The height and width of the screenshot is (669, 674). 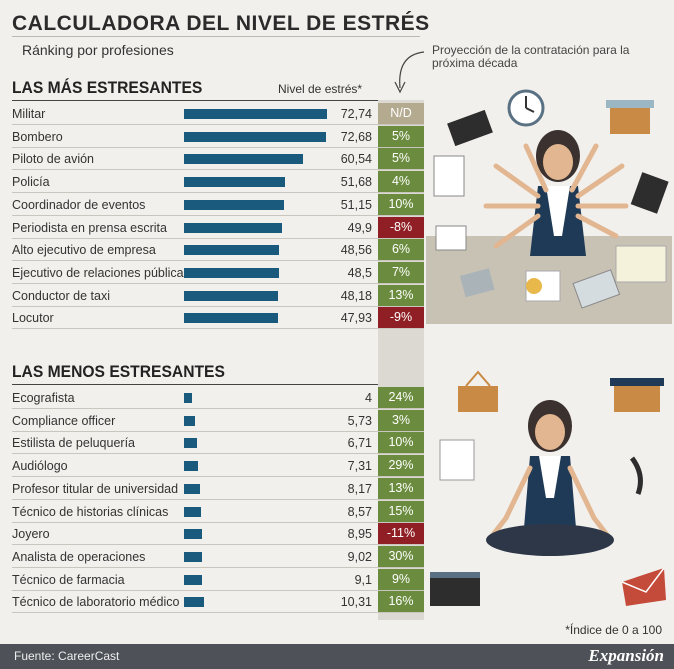 I want to click on value-label: 10,31, so click(x=356, y=602).